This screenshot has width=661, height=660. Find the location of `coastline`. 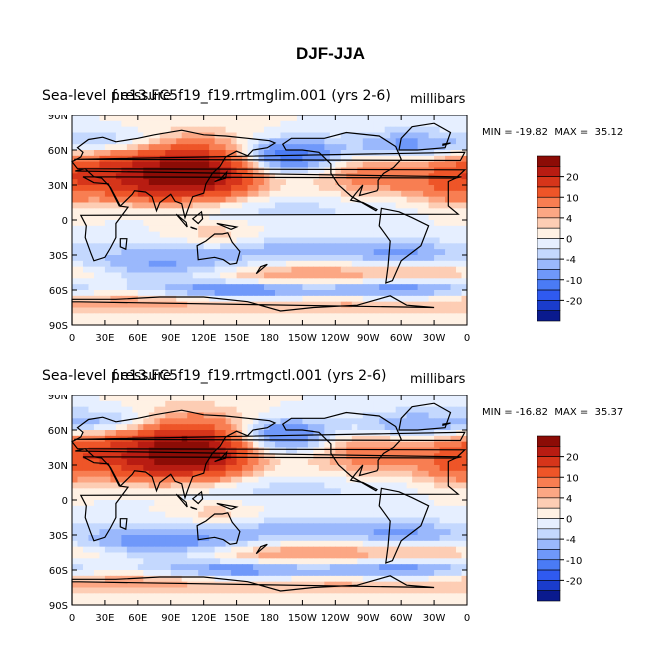

coastline is located at coordinates (446, 144).